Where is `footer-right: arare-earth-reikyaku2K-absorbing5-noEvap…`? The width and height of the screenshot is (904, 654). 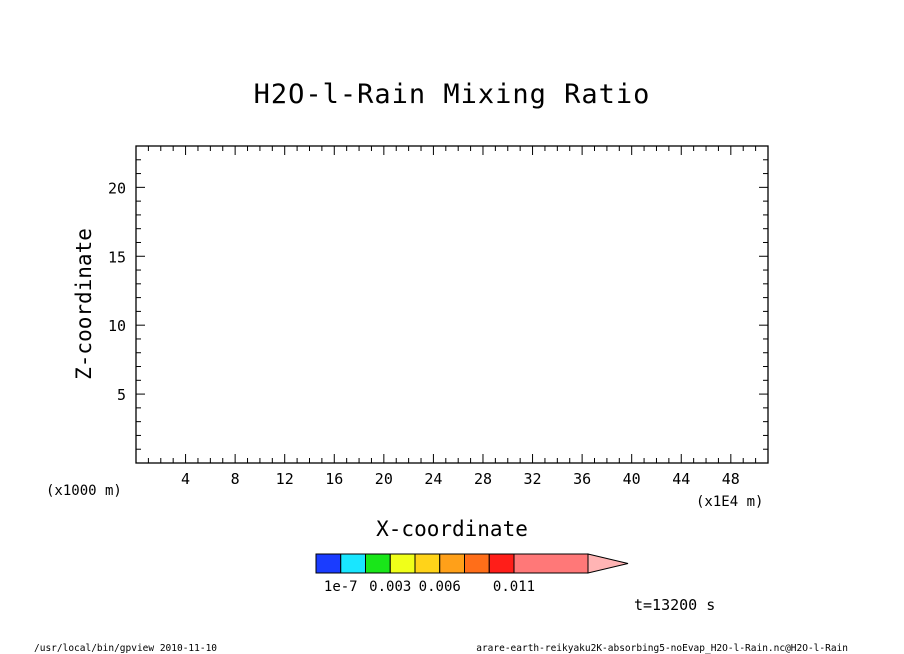 footer-right: arare-earth-reikyaku2K-absorbing5-noEvap… is located at coordinates (662, 648).